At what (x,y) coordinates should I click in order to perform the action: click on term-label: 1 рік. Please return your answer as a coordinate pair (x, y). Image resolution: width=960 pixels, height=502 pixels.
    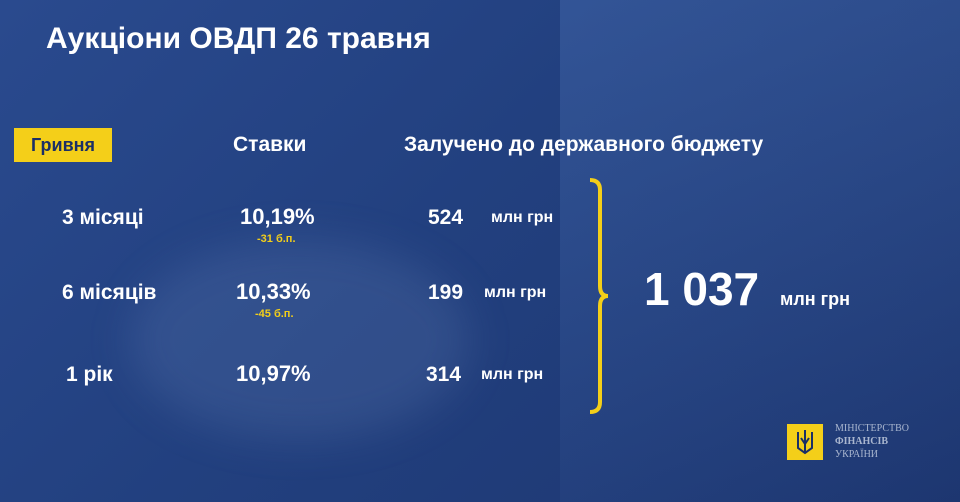
    Looking at the image, I should click on (89, 374).